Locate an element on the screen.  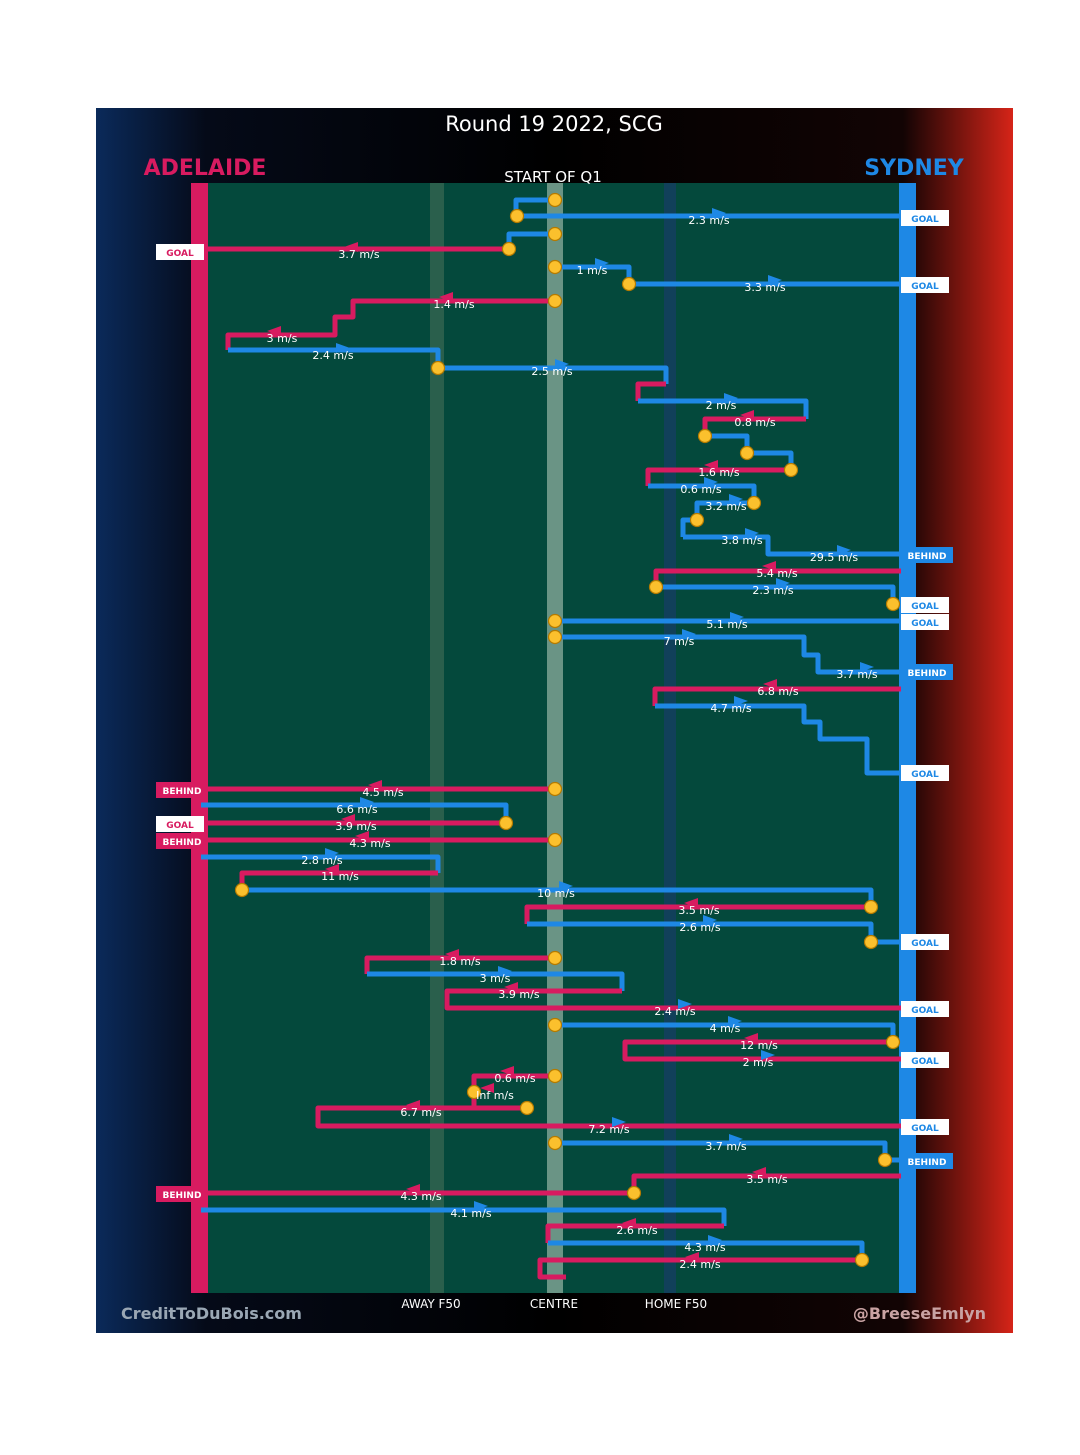
speed-label: 1.6 m/s is located at coordinates (718, 472).